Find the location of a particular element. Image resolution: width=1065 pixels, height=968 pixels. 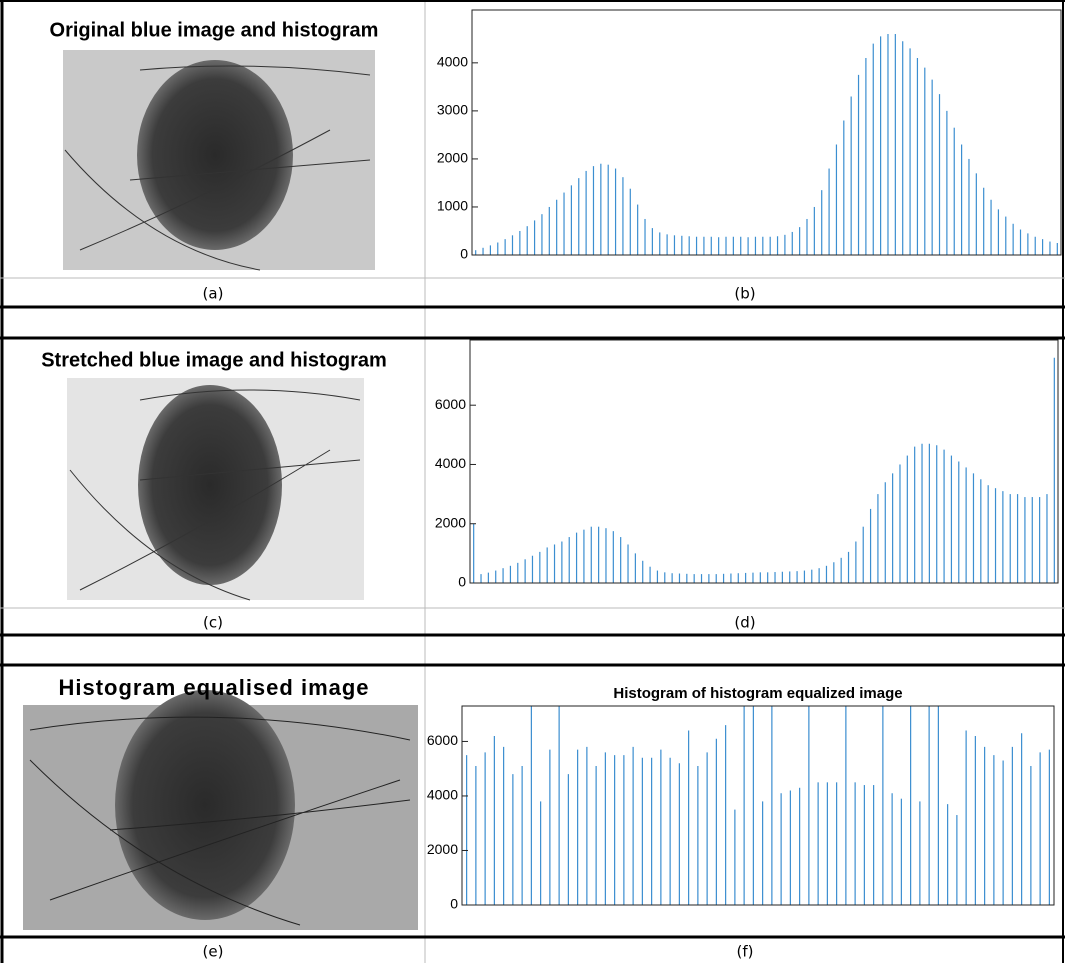

caption: (c) is located at coordinates (213, 623).